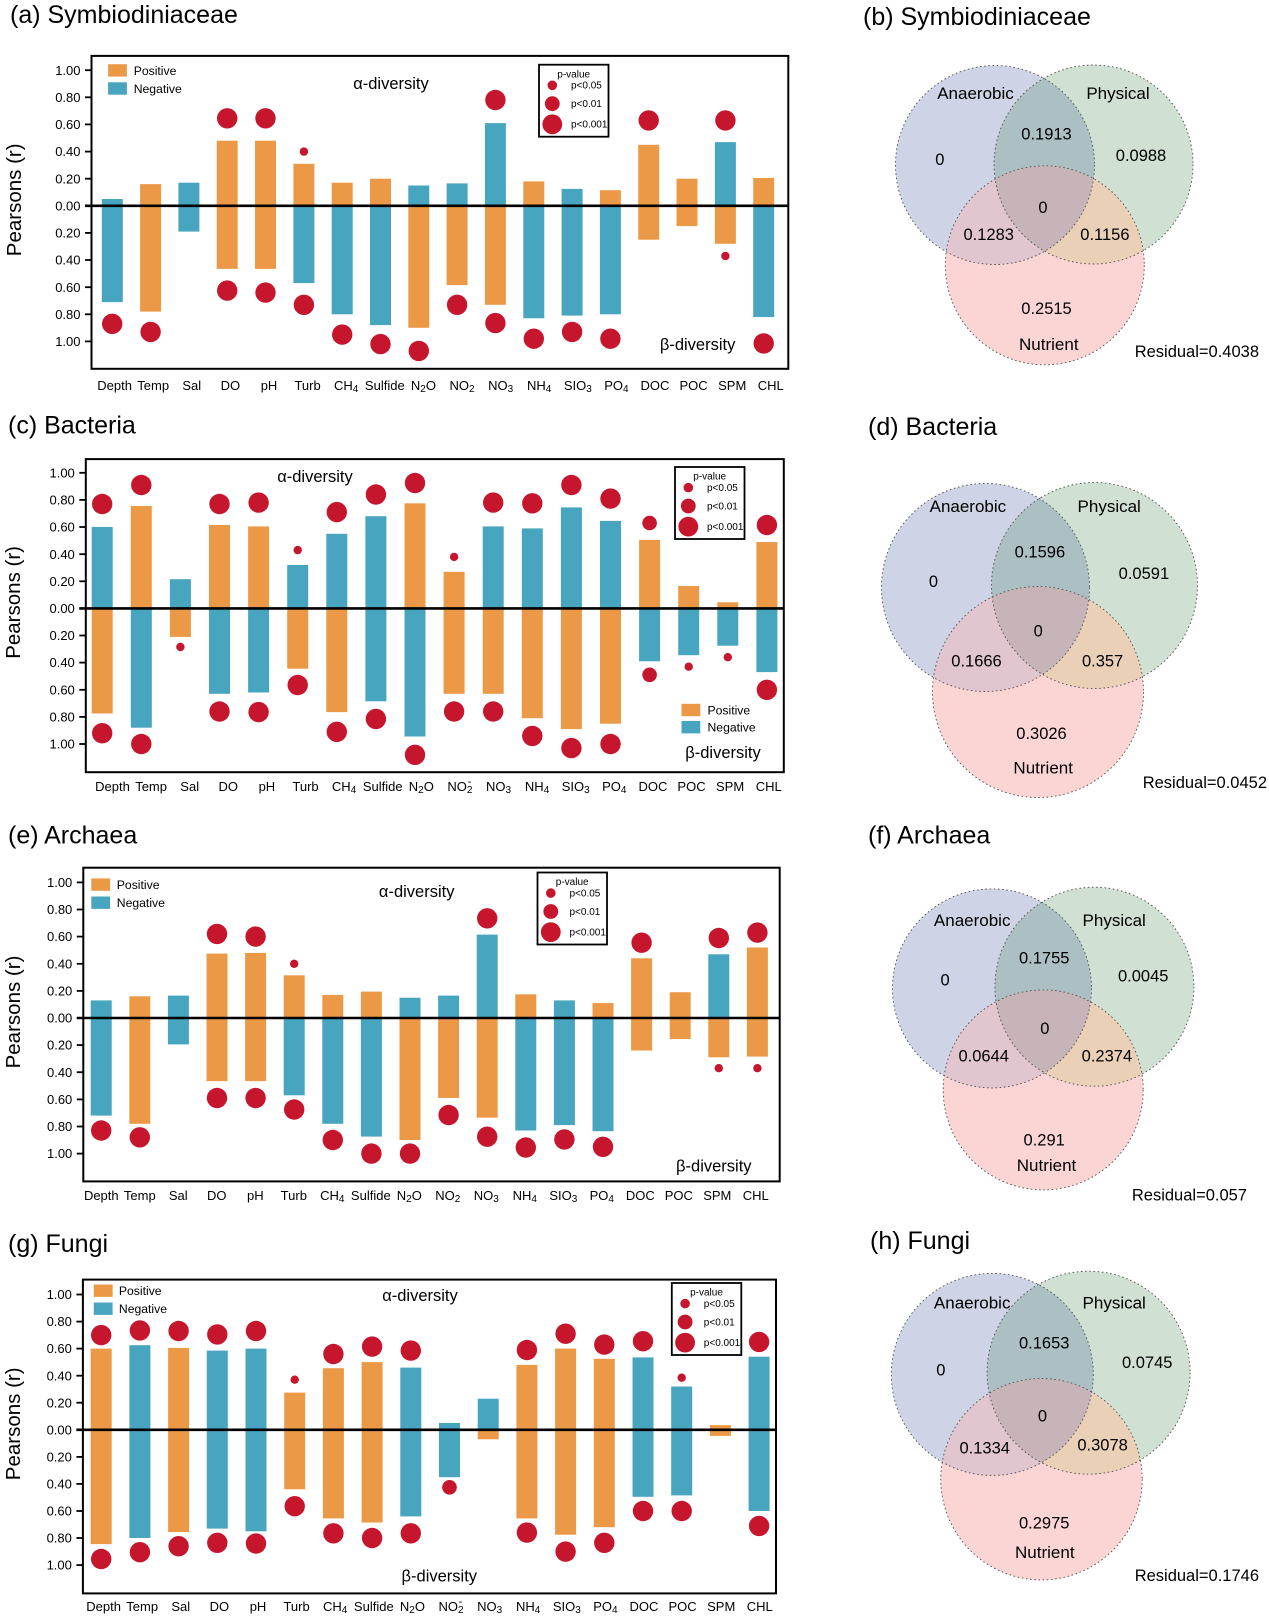  I want to click on svg-text: 0.291, so click(1044, 1141).